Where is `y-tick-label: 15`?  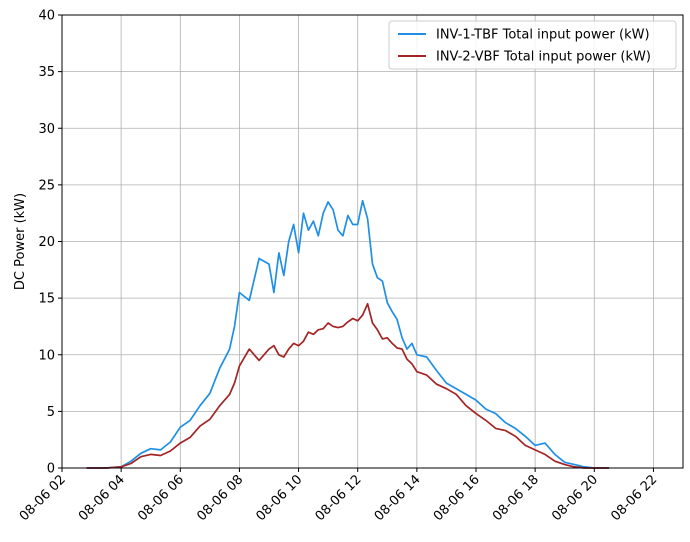
y-tick-label: 15 is located at coordinates (46, 299).